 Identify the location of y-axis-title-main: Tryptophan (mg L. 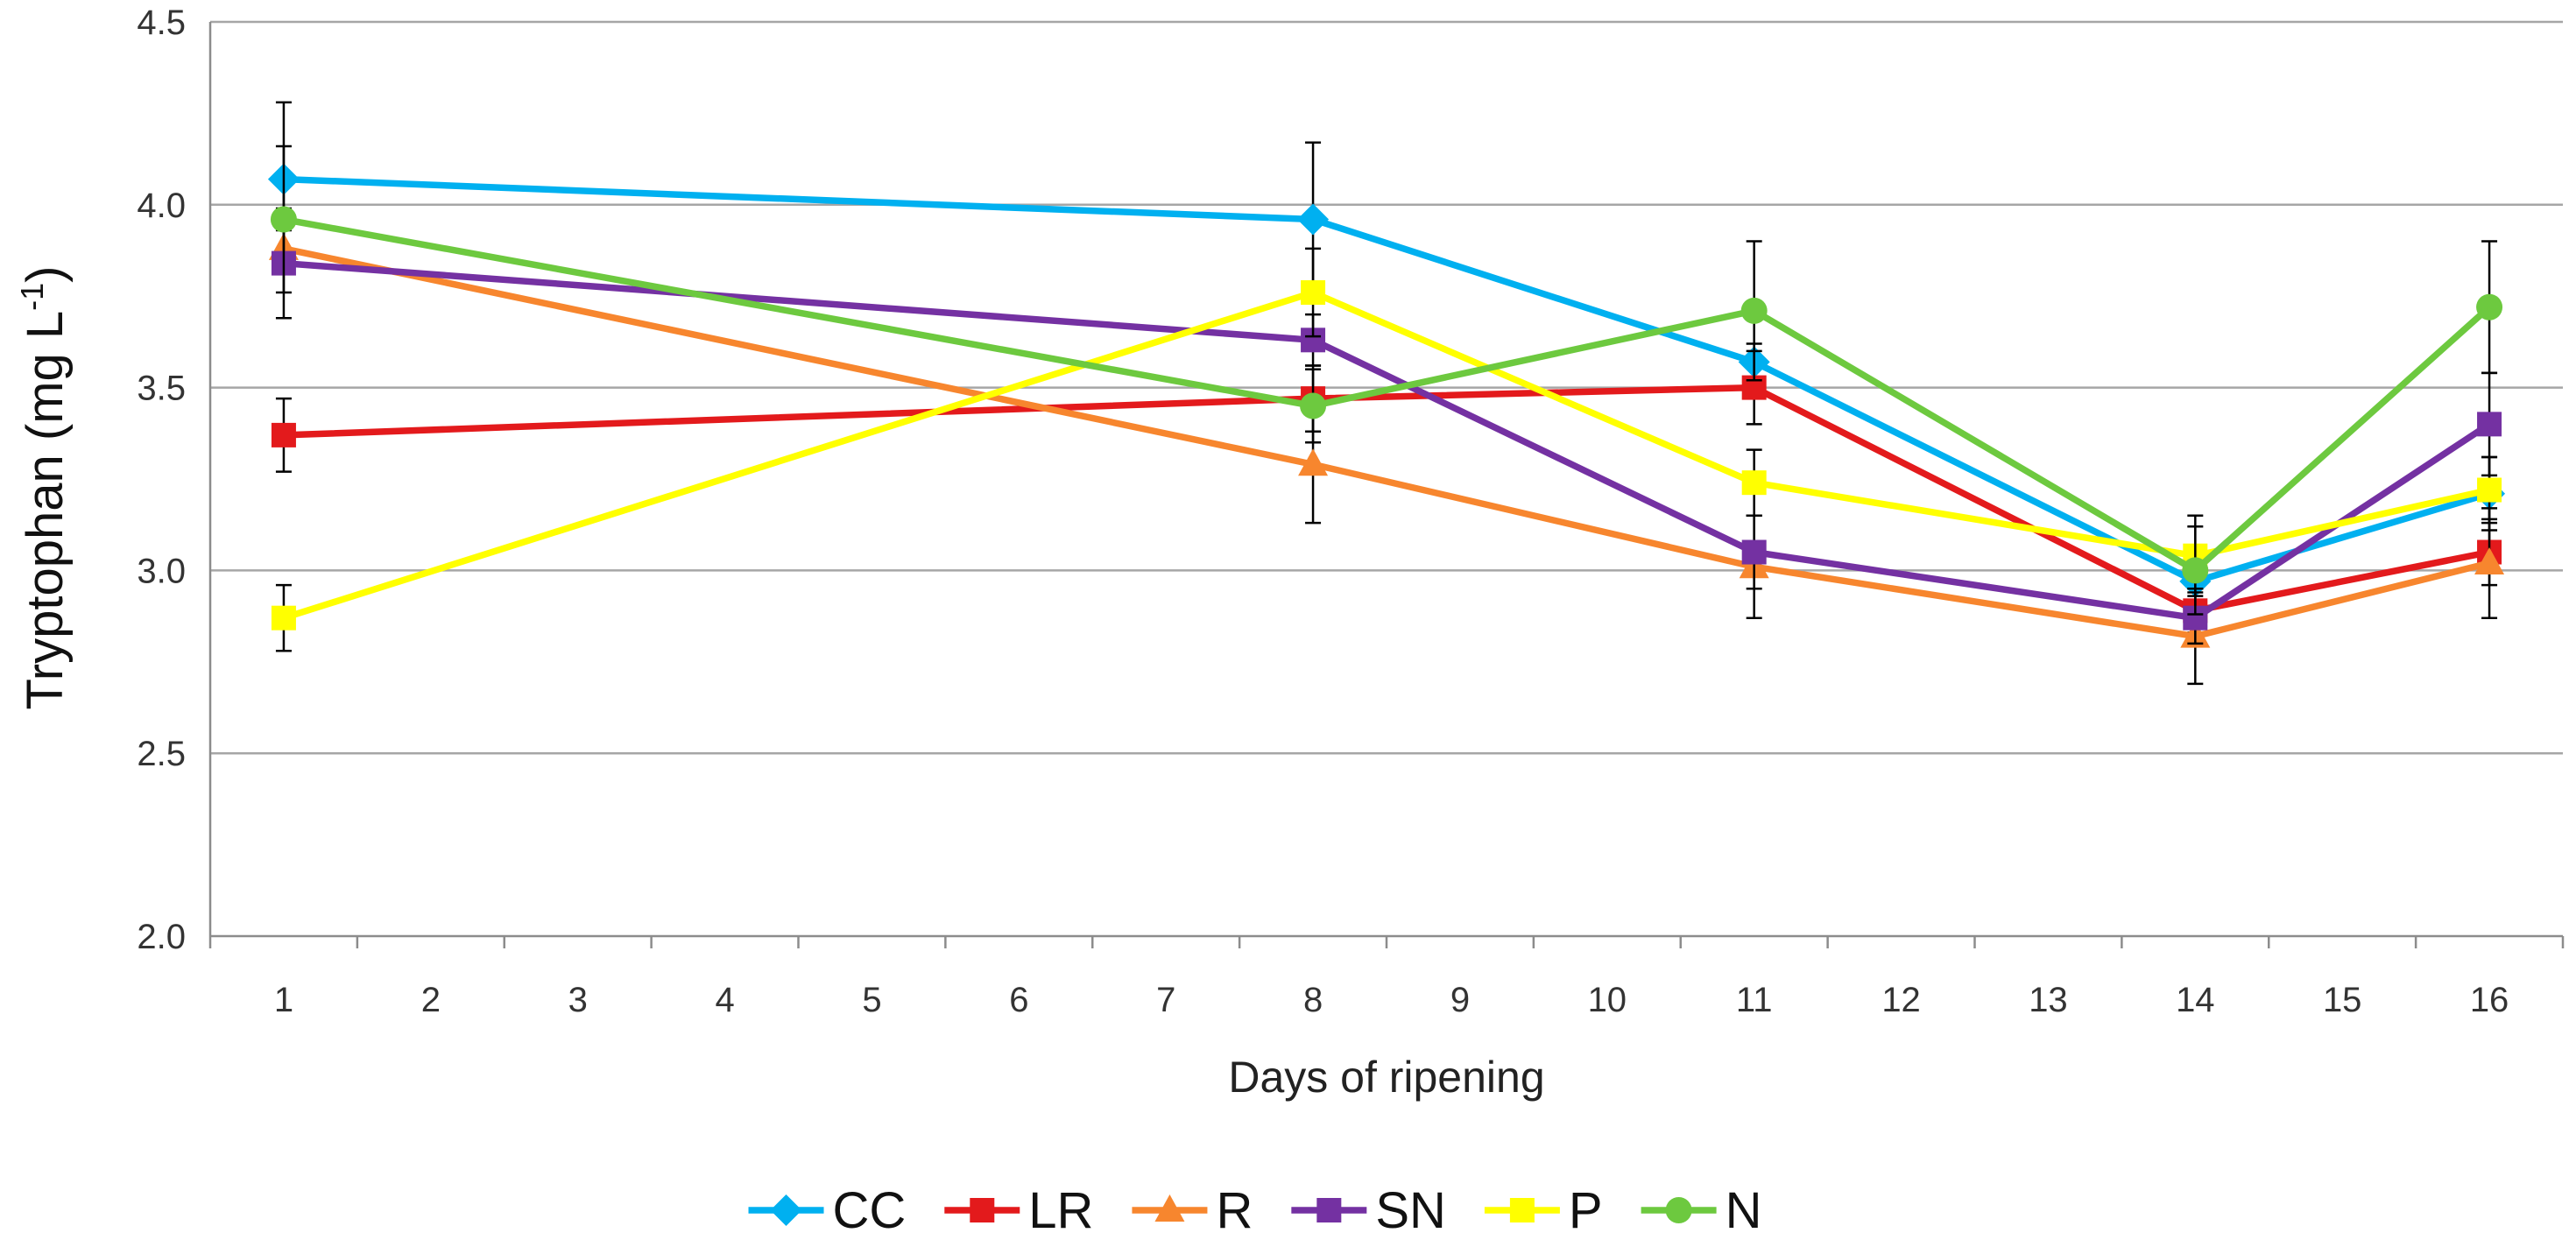
(45, 510).